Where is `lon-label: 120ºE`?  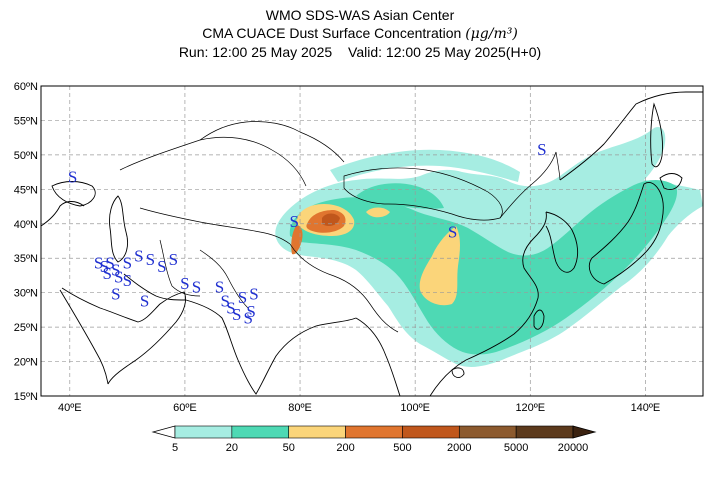
lon-label: 120ºE is located at coordinates (530, 408).